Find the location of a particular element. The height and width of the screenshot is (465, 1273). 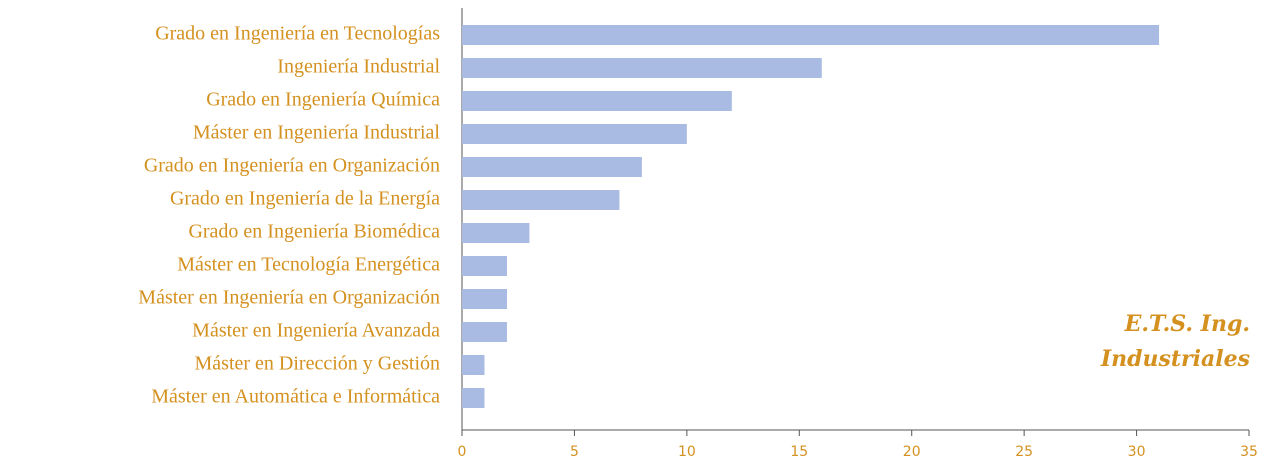

annotation: Industriales is located at coordinates (1175, 359).